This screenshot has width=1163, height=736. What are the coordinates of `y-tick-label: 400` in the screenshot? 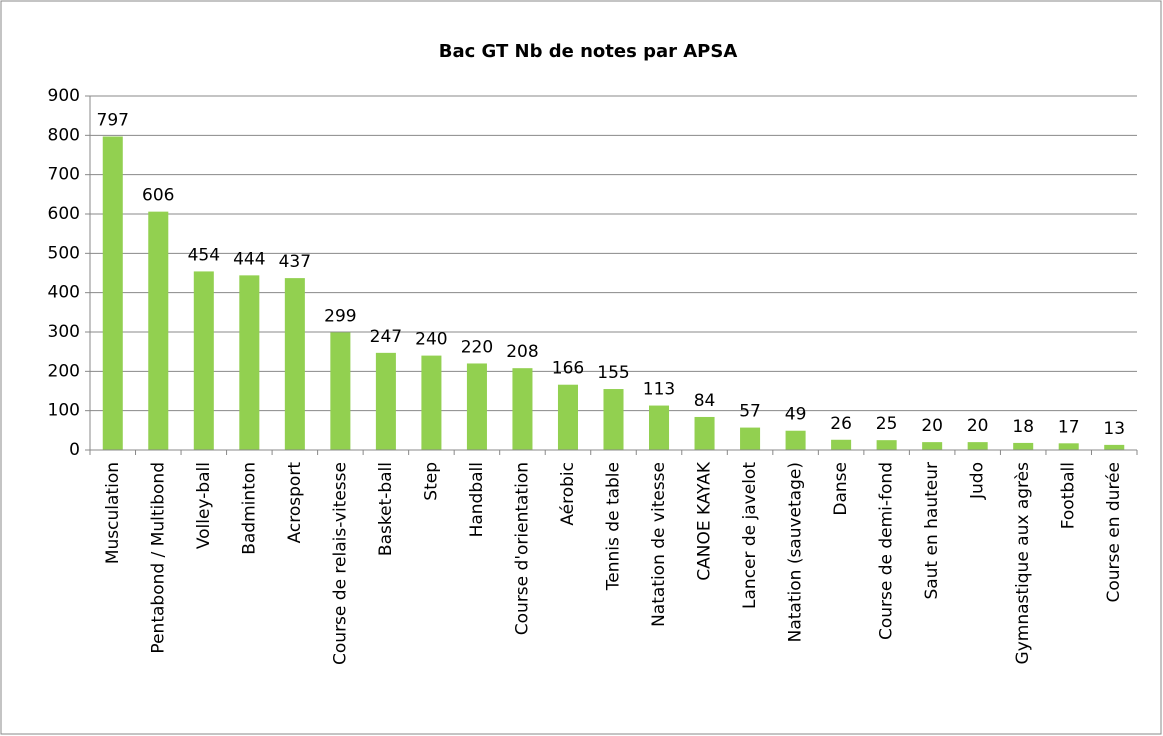 It's located at (64, 293).